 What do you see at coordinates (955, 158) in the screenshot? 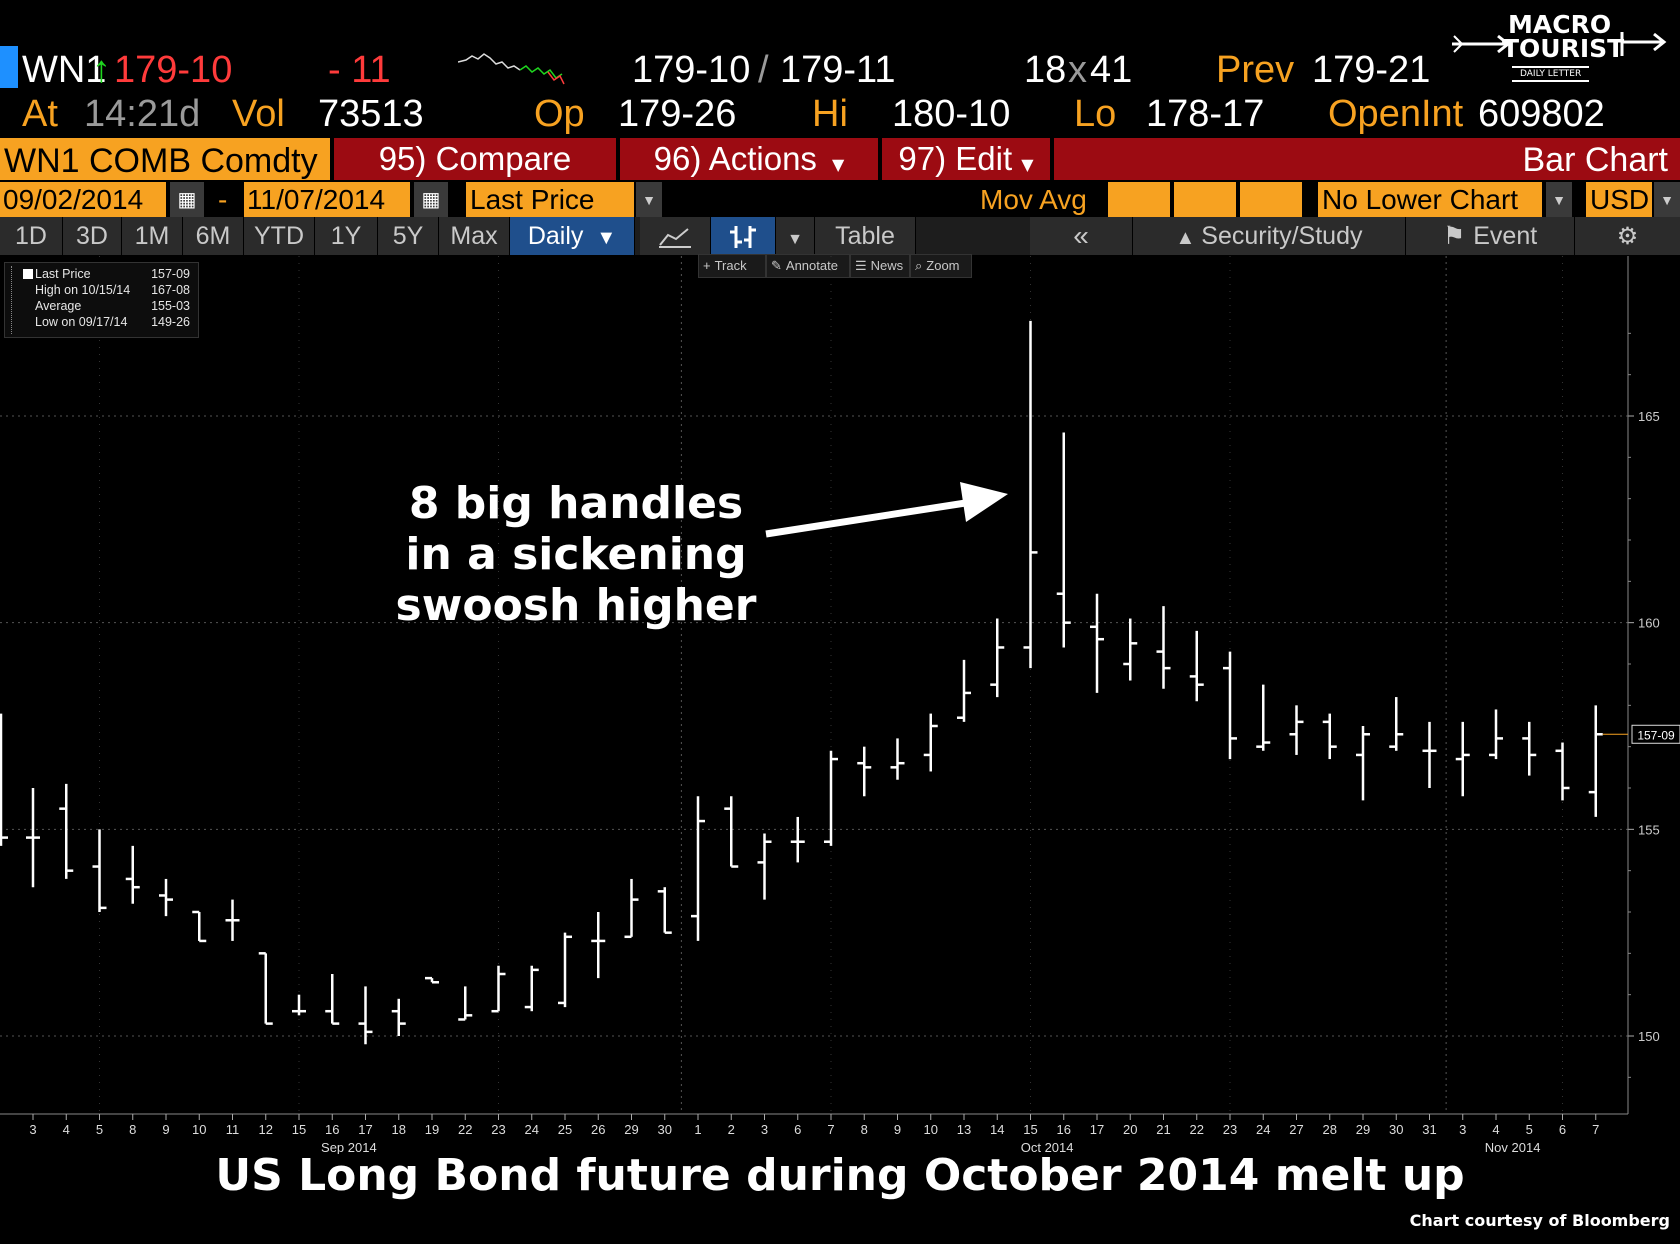
I see `edit-button-label: 97) Edit` at bounding box center [955, 158].